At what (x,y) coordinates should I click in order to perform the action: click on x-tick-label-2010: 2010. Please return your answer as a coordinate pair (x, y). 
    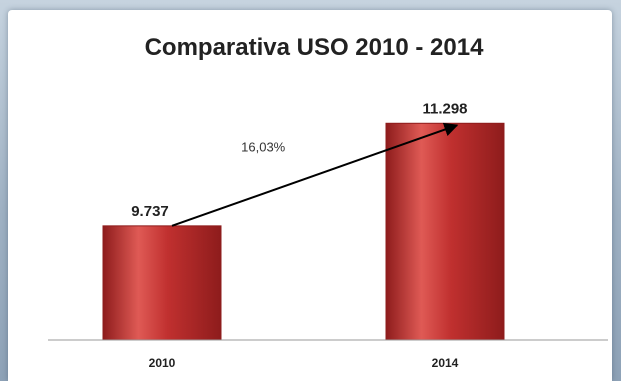
    Looking at the image, I should click on (162, 363).